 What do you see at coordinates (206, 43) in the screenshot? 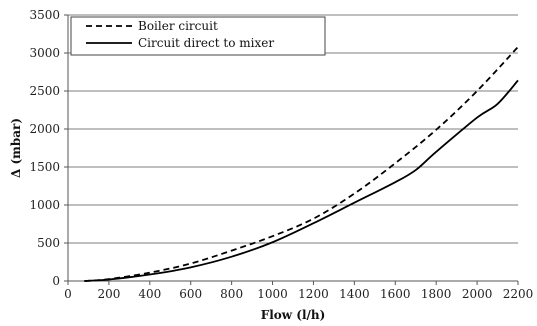
I see `legend-label-circuit-direct-to-mixer: Circuit direct to mixer` at bounding box center [206, 43].